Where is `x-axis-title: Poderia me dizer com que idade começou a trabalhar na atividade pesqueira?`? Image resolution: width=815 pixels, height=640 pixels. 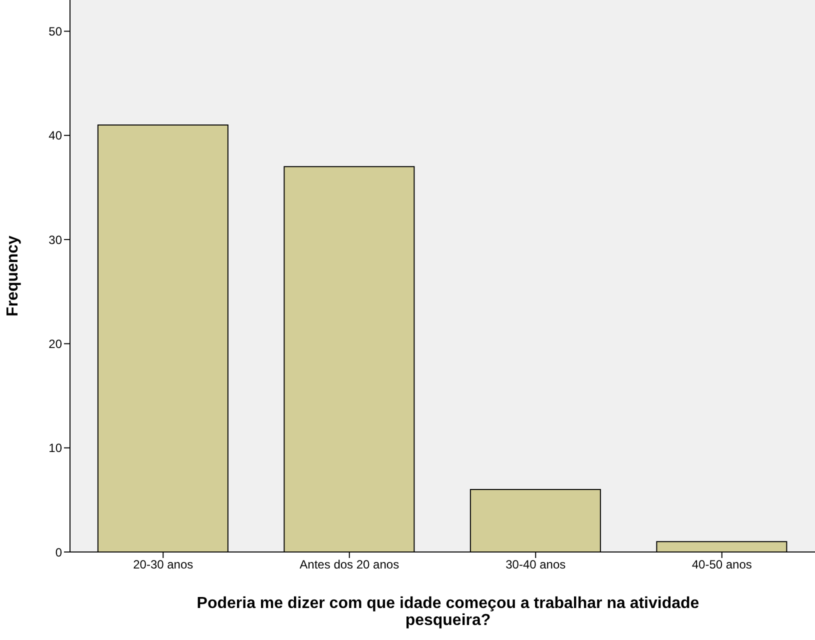 x-axis-title: Poderia me dizer com que idade começou a trabalhar na atividade pesqueira? is located at coordinates (448, 612).